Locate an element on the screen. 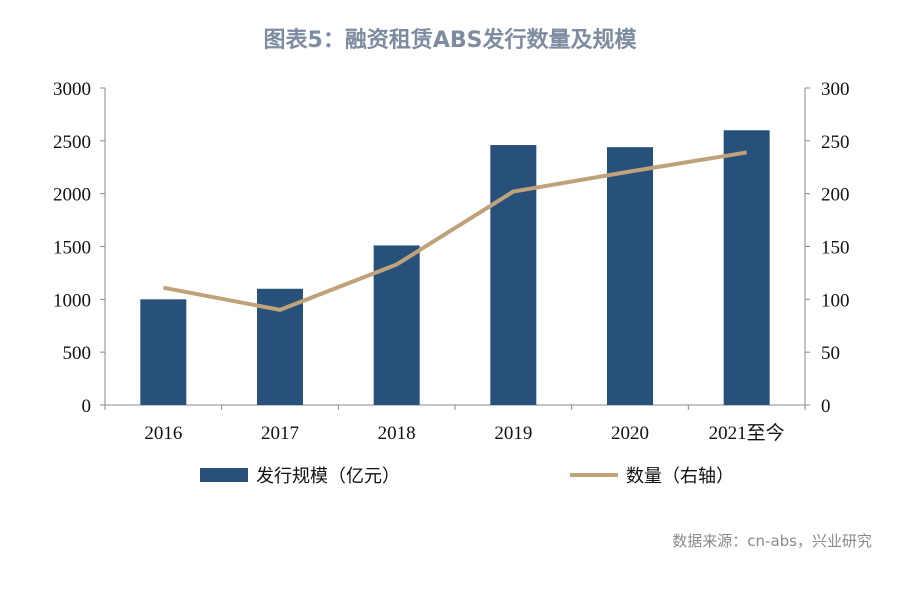  source-note: 数据来源：cn-abs，兴业研究 is located at coordinates (772, 541).